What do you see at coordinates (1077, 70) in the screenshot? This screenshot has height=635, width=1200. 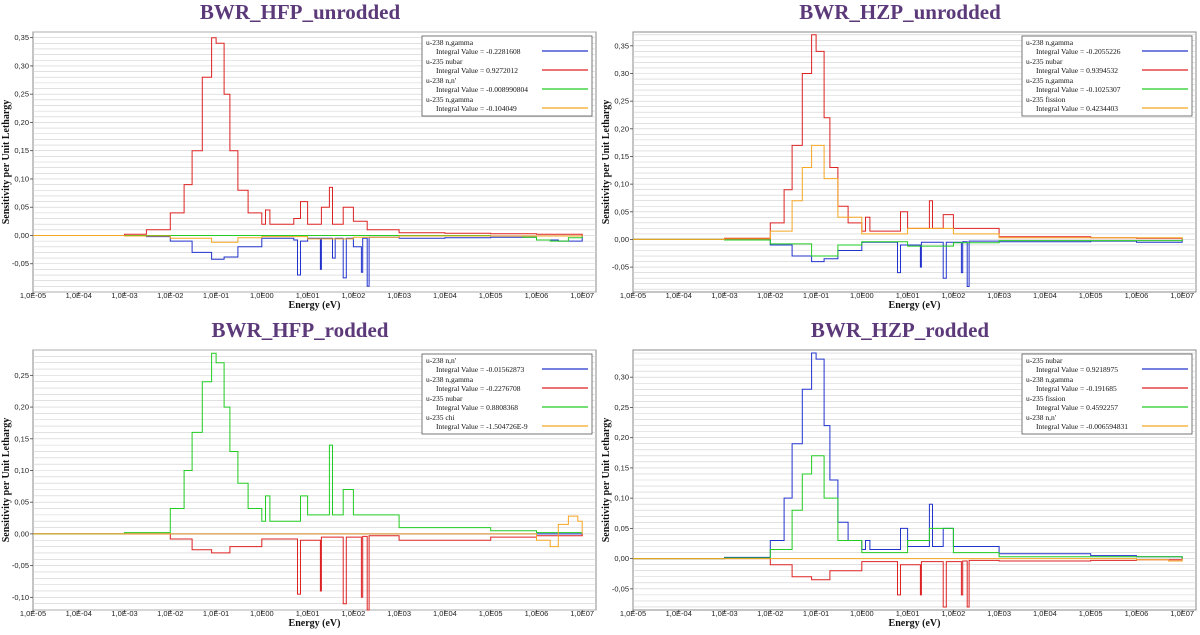 I see `legend-integral-value: Integral Value = 0.9394532` at bounding box center [1077, 70].